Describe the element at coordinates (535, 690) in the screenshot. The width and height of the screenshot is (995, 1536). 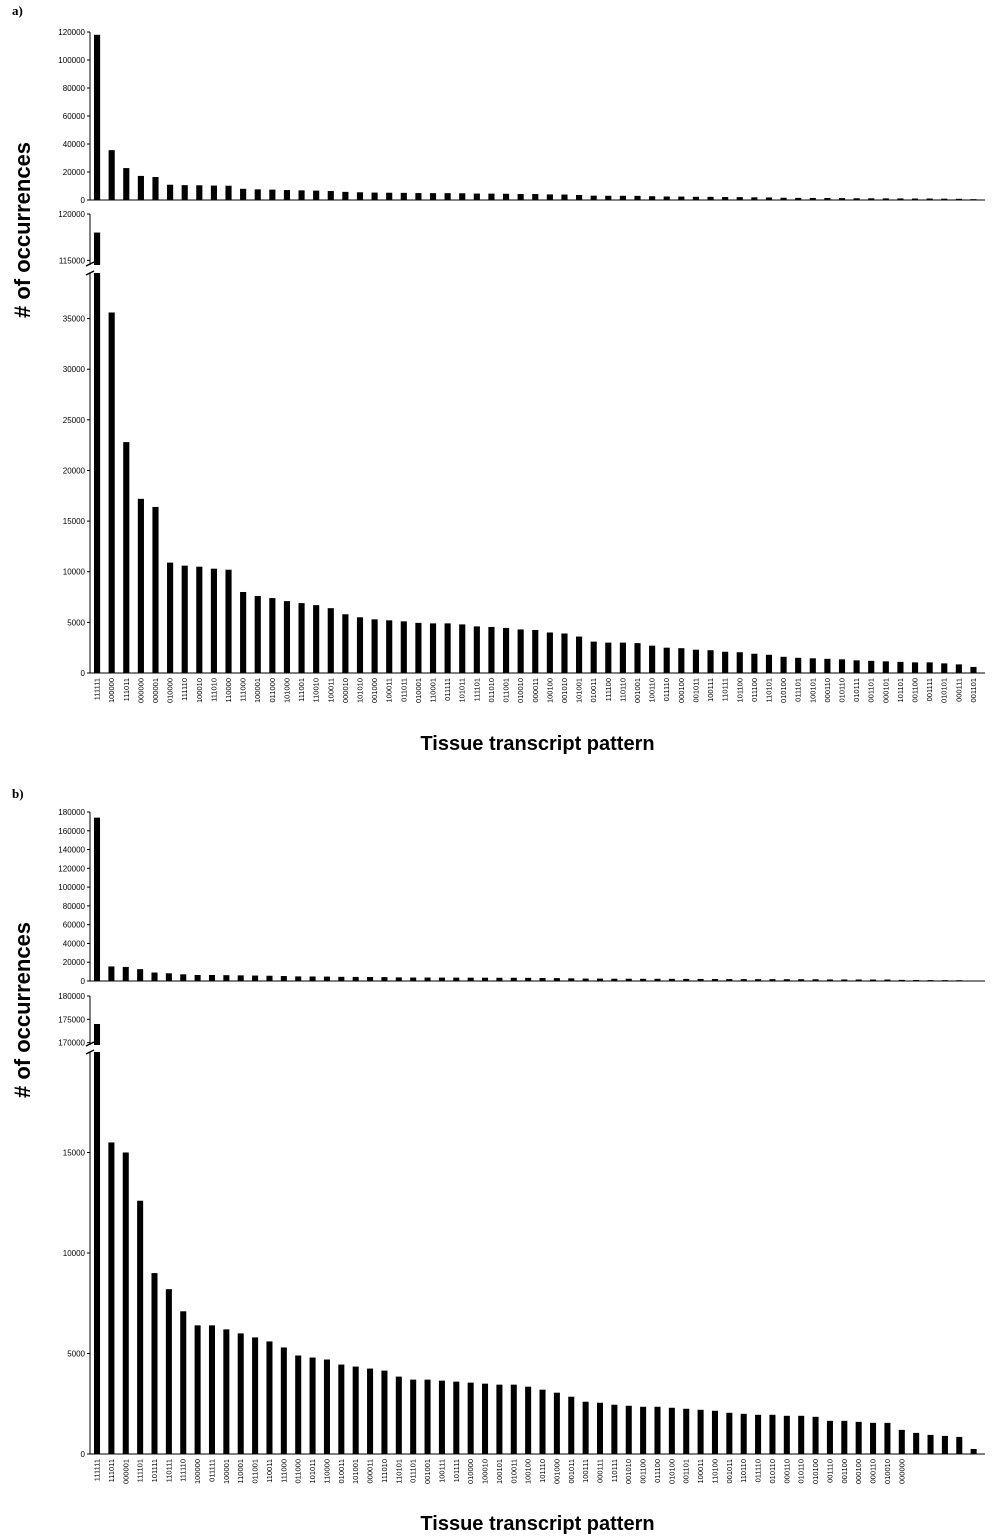
I see `x-tick-label: 000011` at that location.